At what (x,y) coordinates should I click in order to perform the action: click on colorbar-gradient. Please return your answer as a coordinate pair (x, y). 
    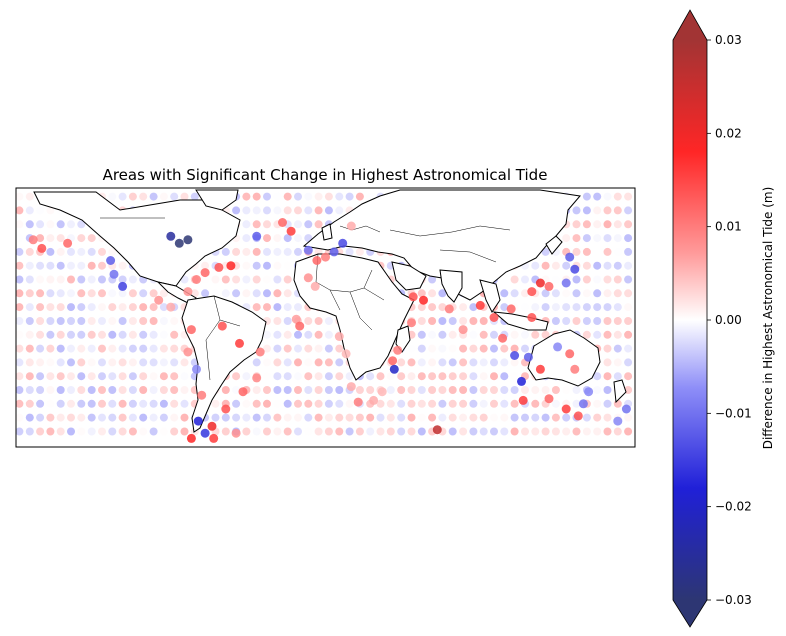
    Looking at the image, I should click on (690, 320).